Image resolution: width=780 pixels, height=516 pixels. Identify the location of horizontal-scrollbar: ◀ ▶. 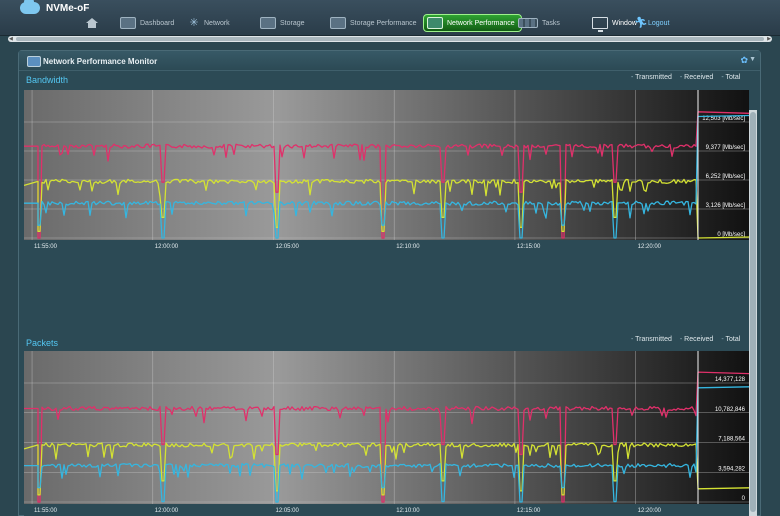
(390, 39).